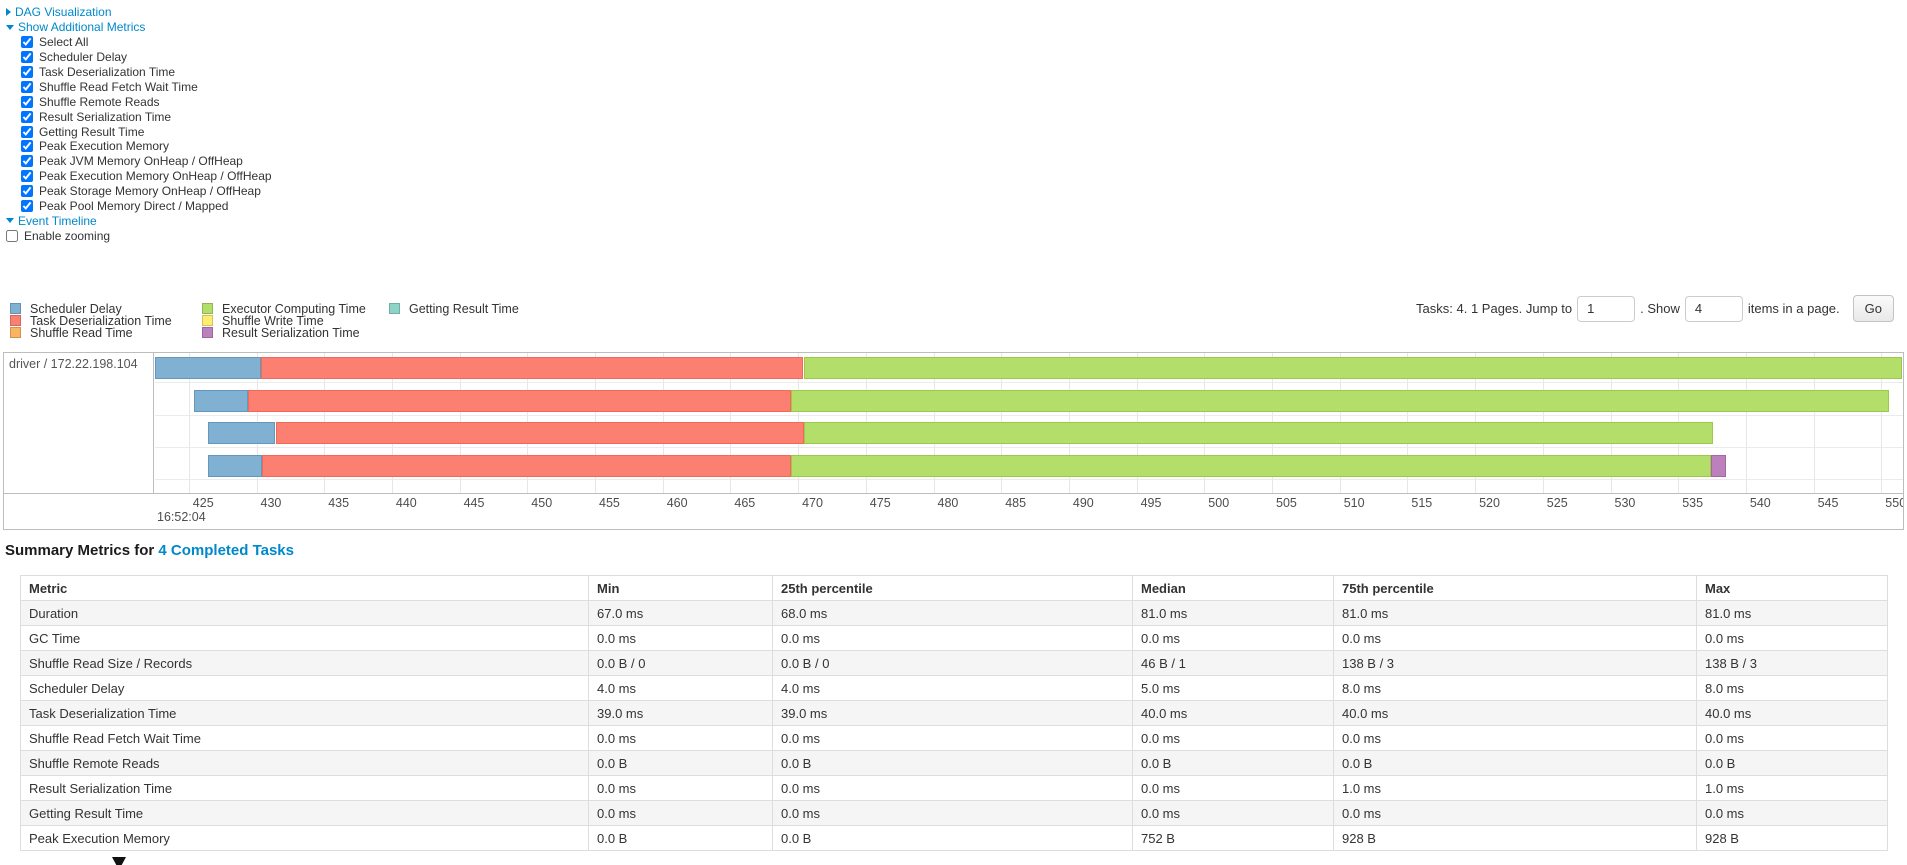  What do you see at coordinates (1882, 423) in the screenshot?
I see `axis-gridline` at bounding box center [1882, 423].